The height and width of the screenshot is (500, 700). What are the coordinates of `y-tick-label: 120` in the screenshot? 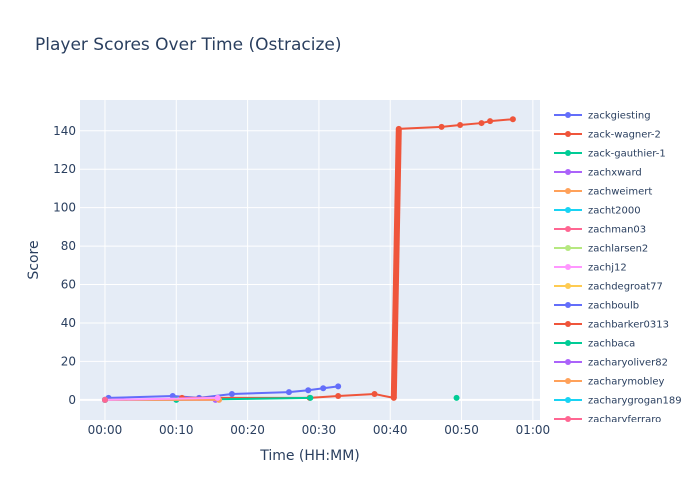 It's located at (64, 169).